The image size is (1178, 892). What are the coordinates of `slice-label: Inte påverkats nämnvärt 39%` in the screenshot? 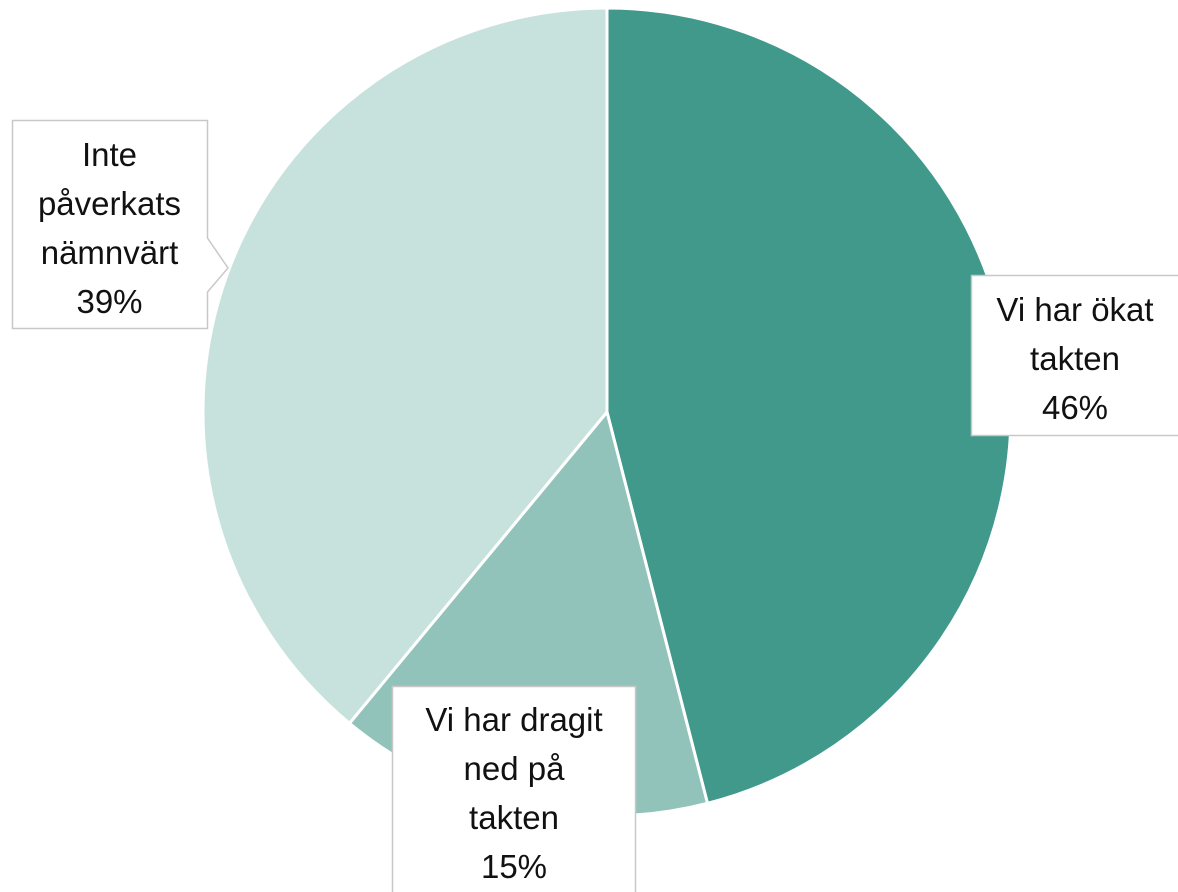 It's located at (109, 228).